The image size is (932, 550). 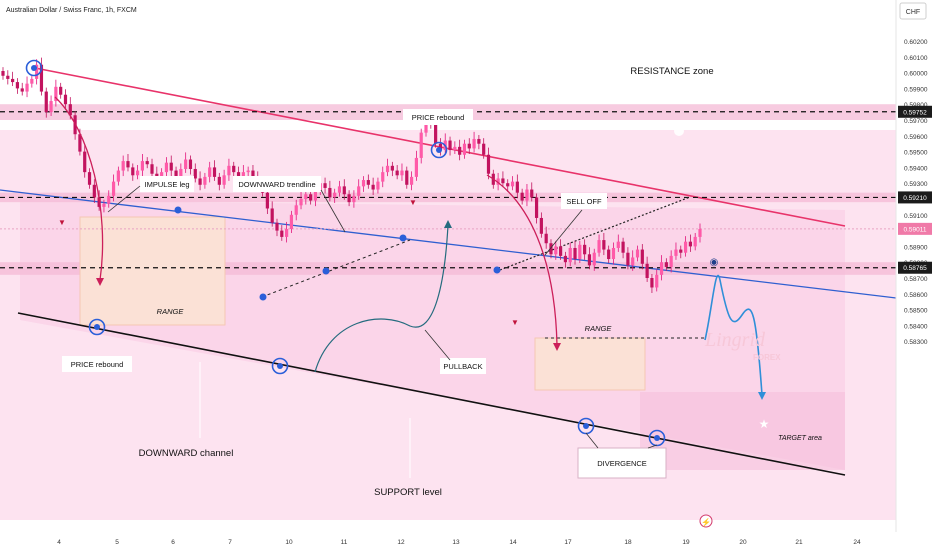 What do you see at coordinates (186, 453) in the screenshot?
I see `label-downward-channel: DOWNWARD channel` at bounding box center [186, 453].